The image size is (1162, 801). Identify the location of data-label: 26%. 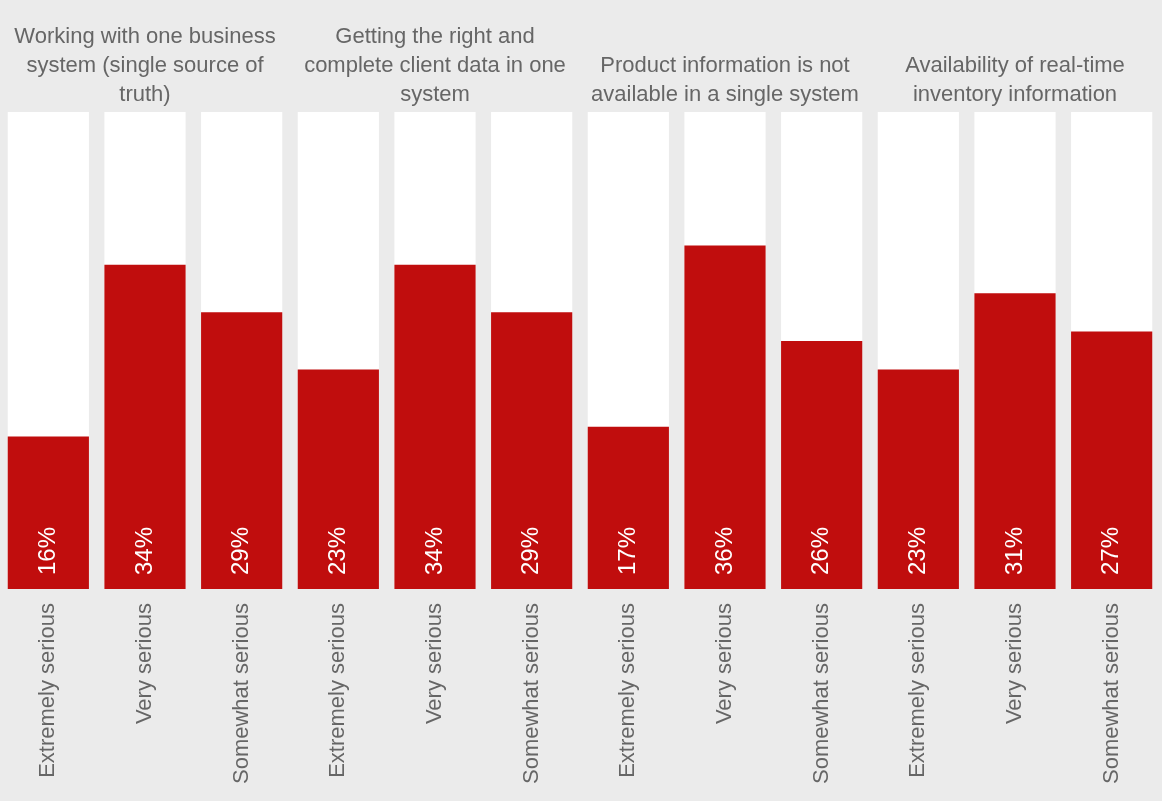
(820, 551).